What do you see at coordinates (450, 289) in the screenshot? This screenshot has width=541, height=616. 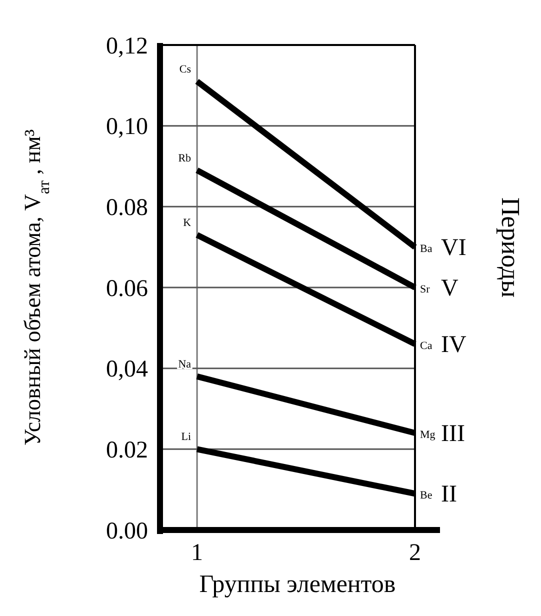 I see `series-label: V` at bounding box center [450, 289].